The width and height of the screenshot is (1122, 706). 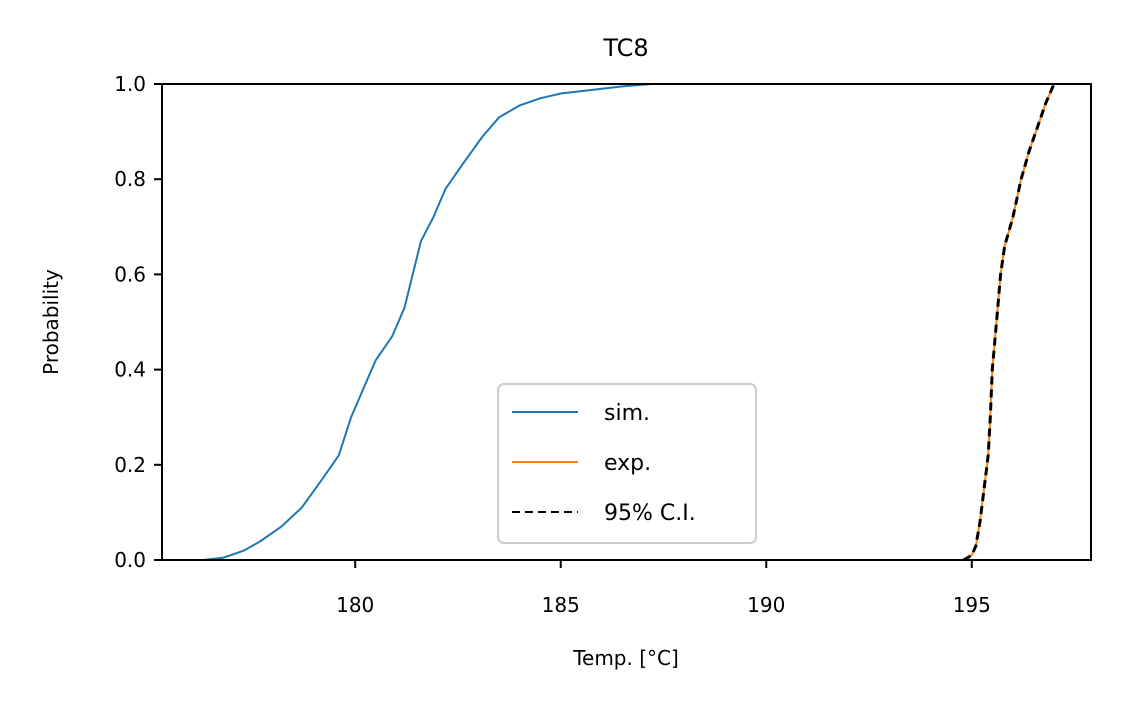 What do you see at coordinates (766, 605) in the screenshot?
I see `x-tick-label: 190` at bounding box center [766, 605].